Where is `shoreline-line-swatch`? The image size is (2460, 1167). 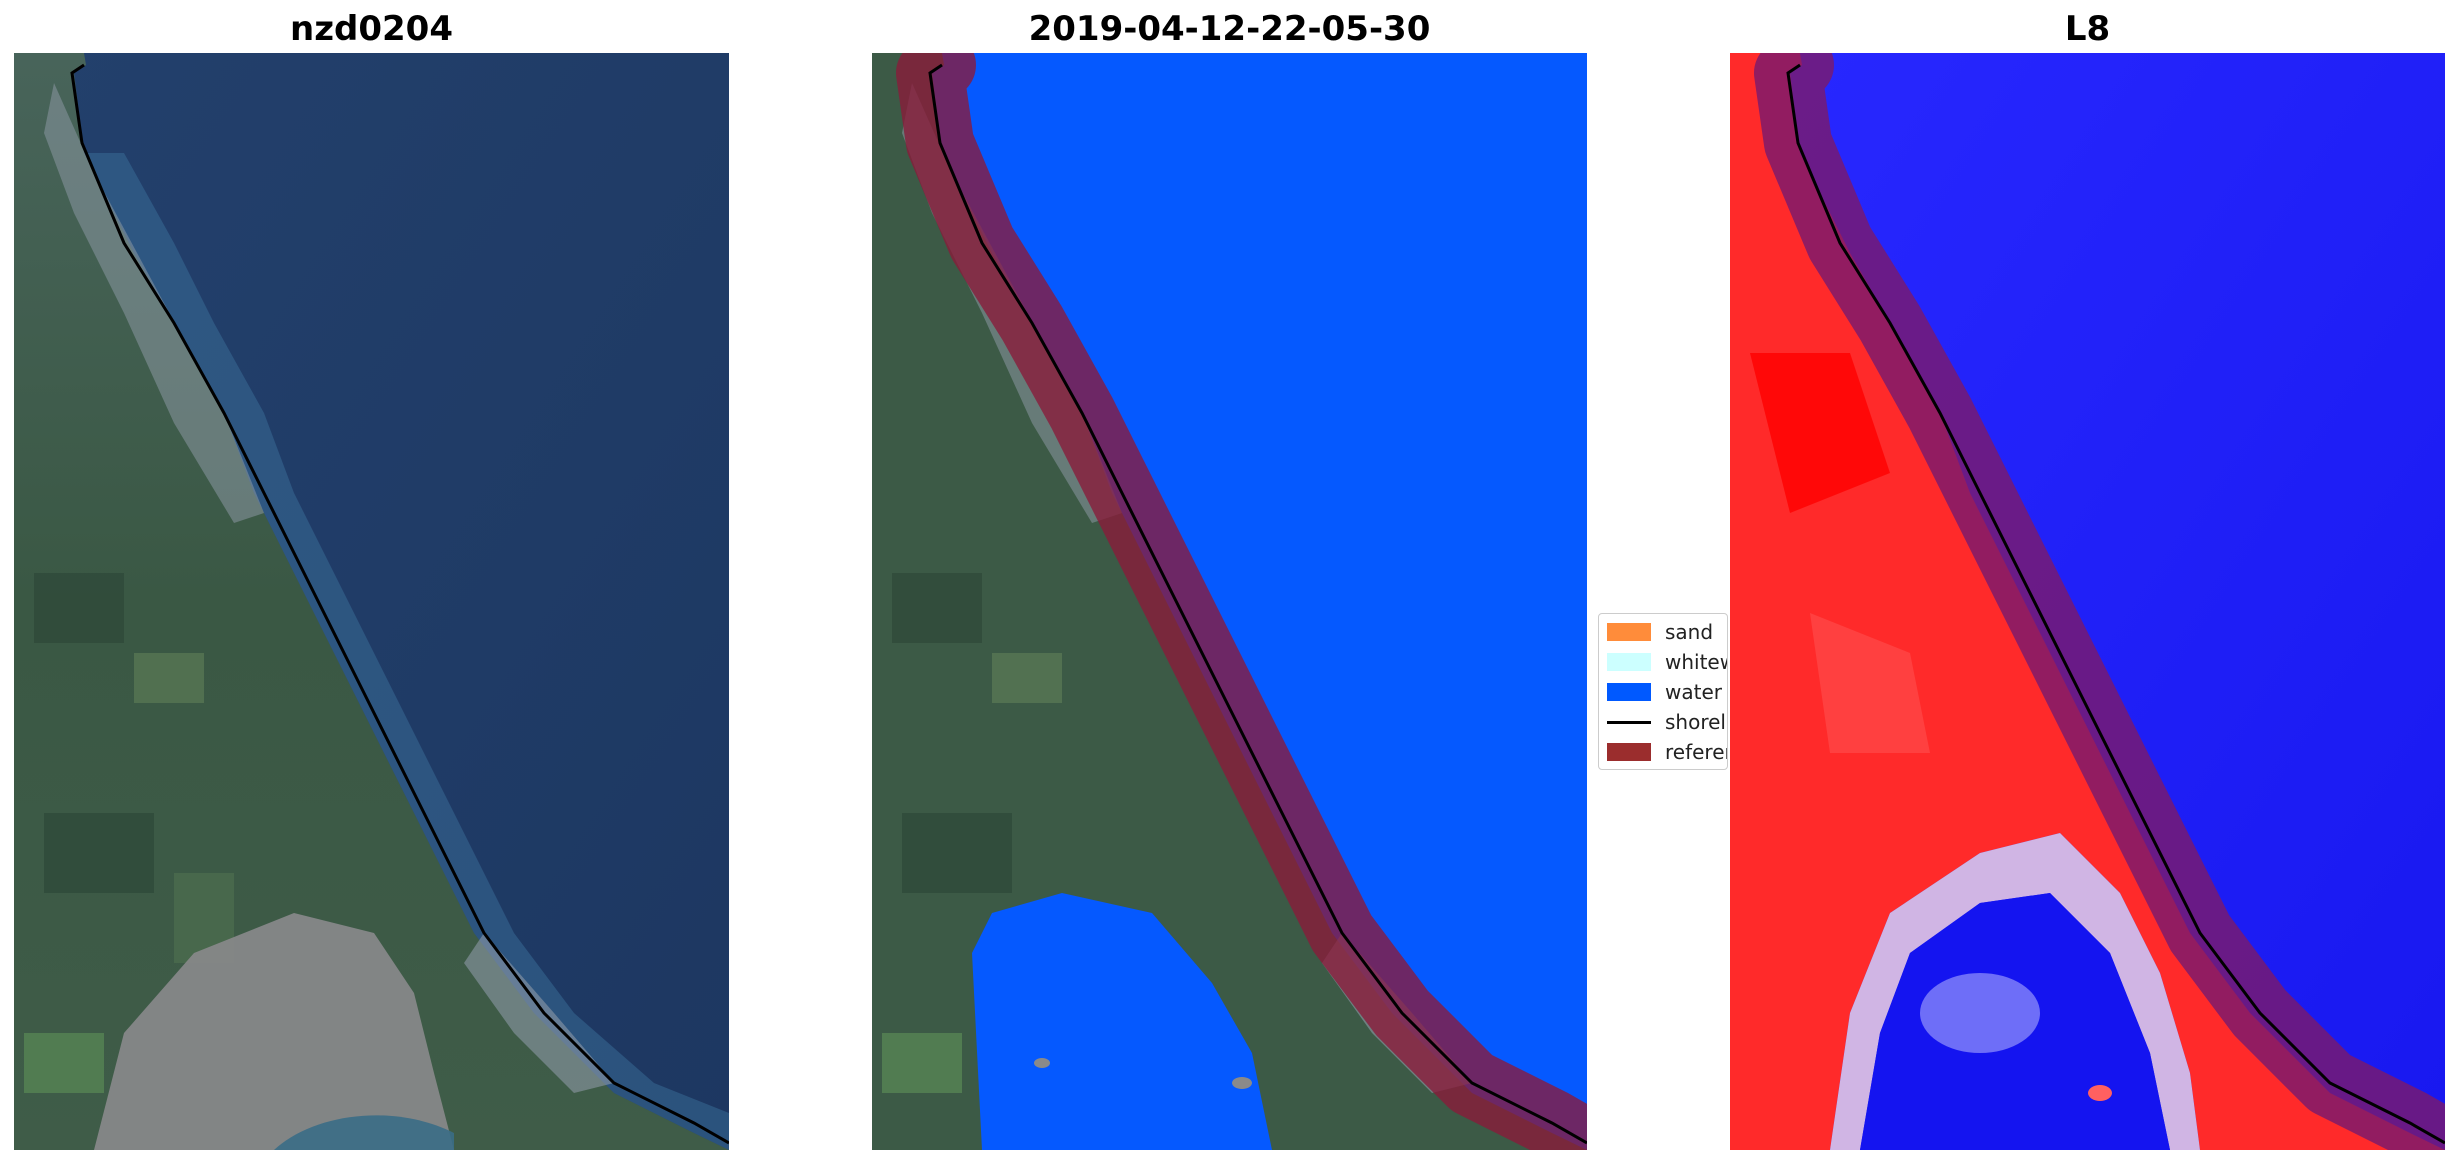
shoreline-line-swatch is located at coordinates (1629, 722).